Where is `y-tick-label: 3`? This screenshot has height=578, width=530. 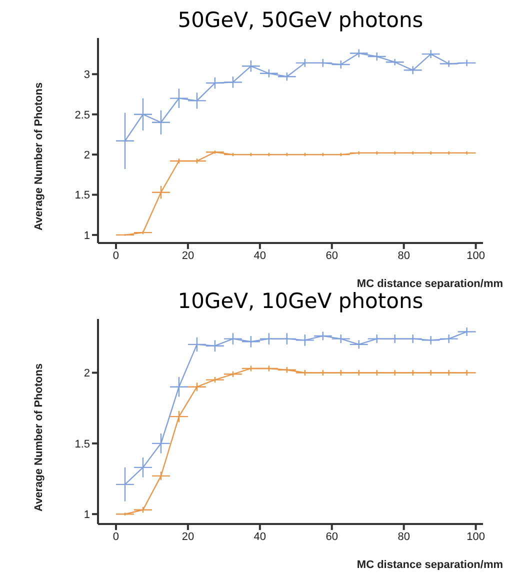 y-tick-label: 3 is located at coordinates (87, 75).